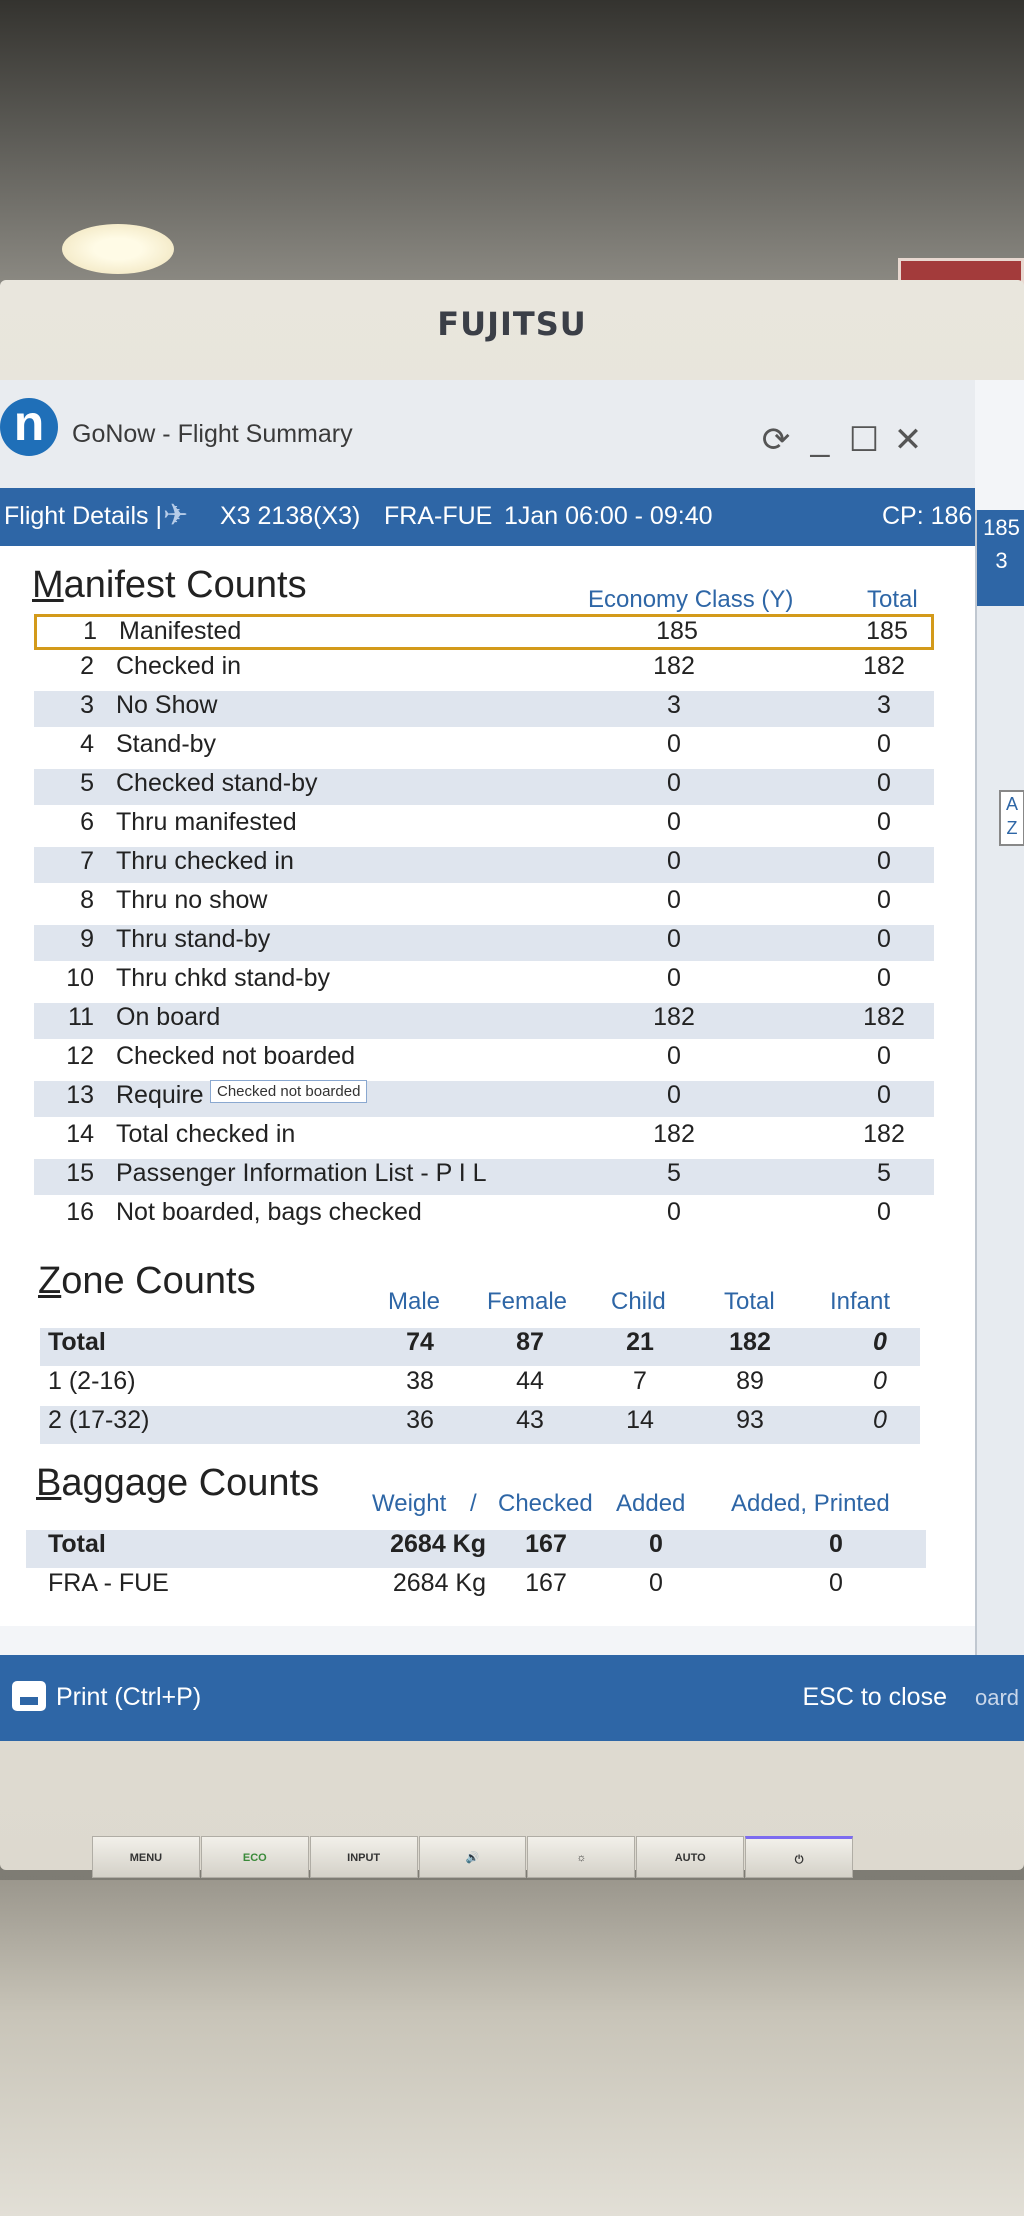 The image size is (1024, 2216). Describe the element at coordinates (484, 1099) in the screenshot. I see `manifest-row-13: 13 Require on 0 0` at that location.